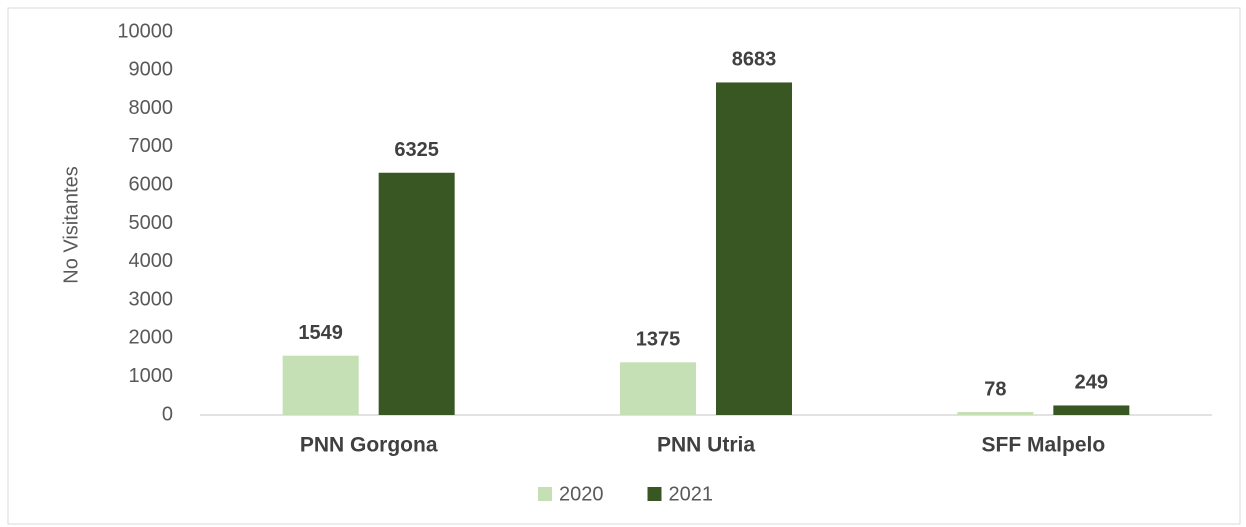 The image size is (1246, 527). I want to click on data-label: 8683, so click(754, 60).